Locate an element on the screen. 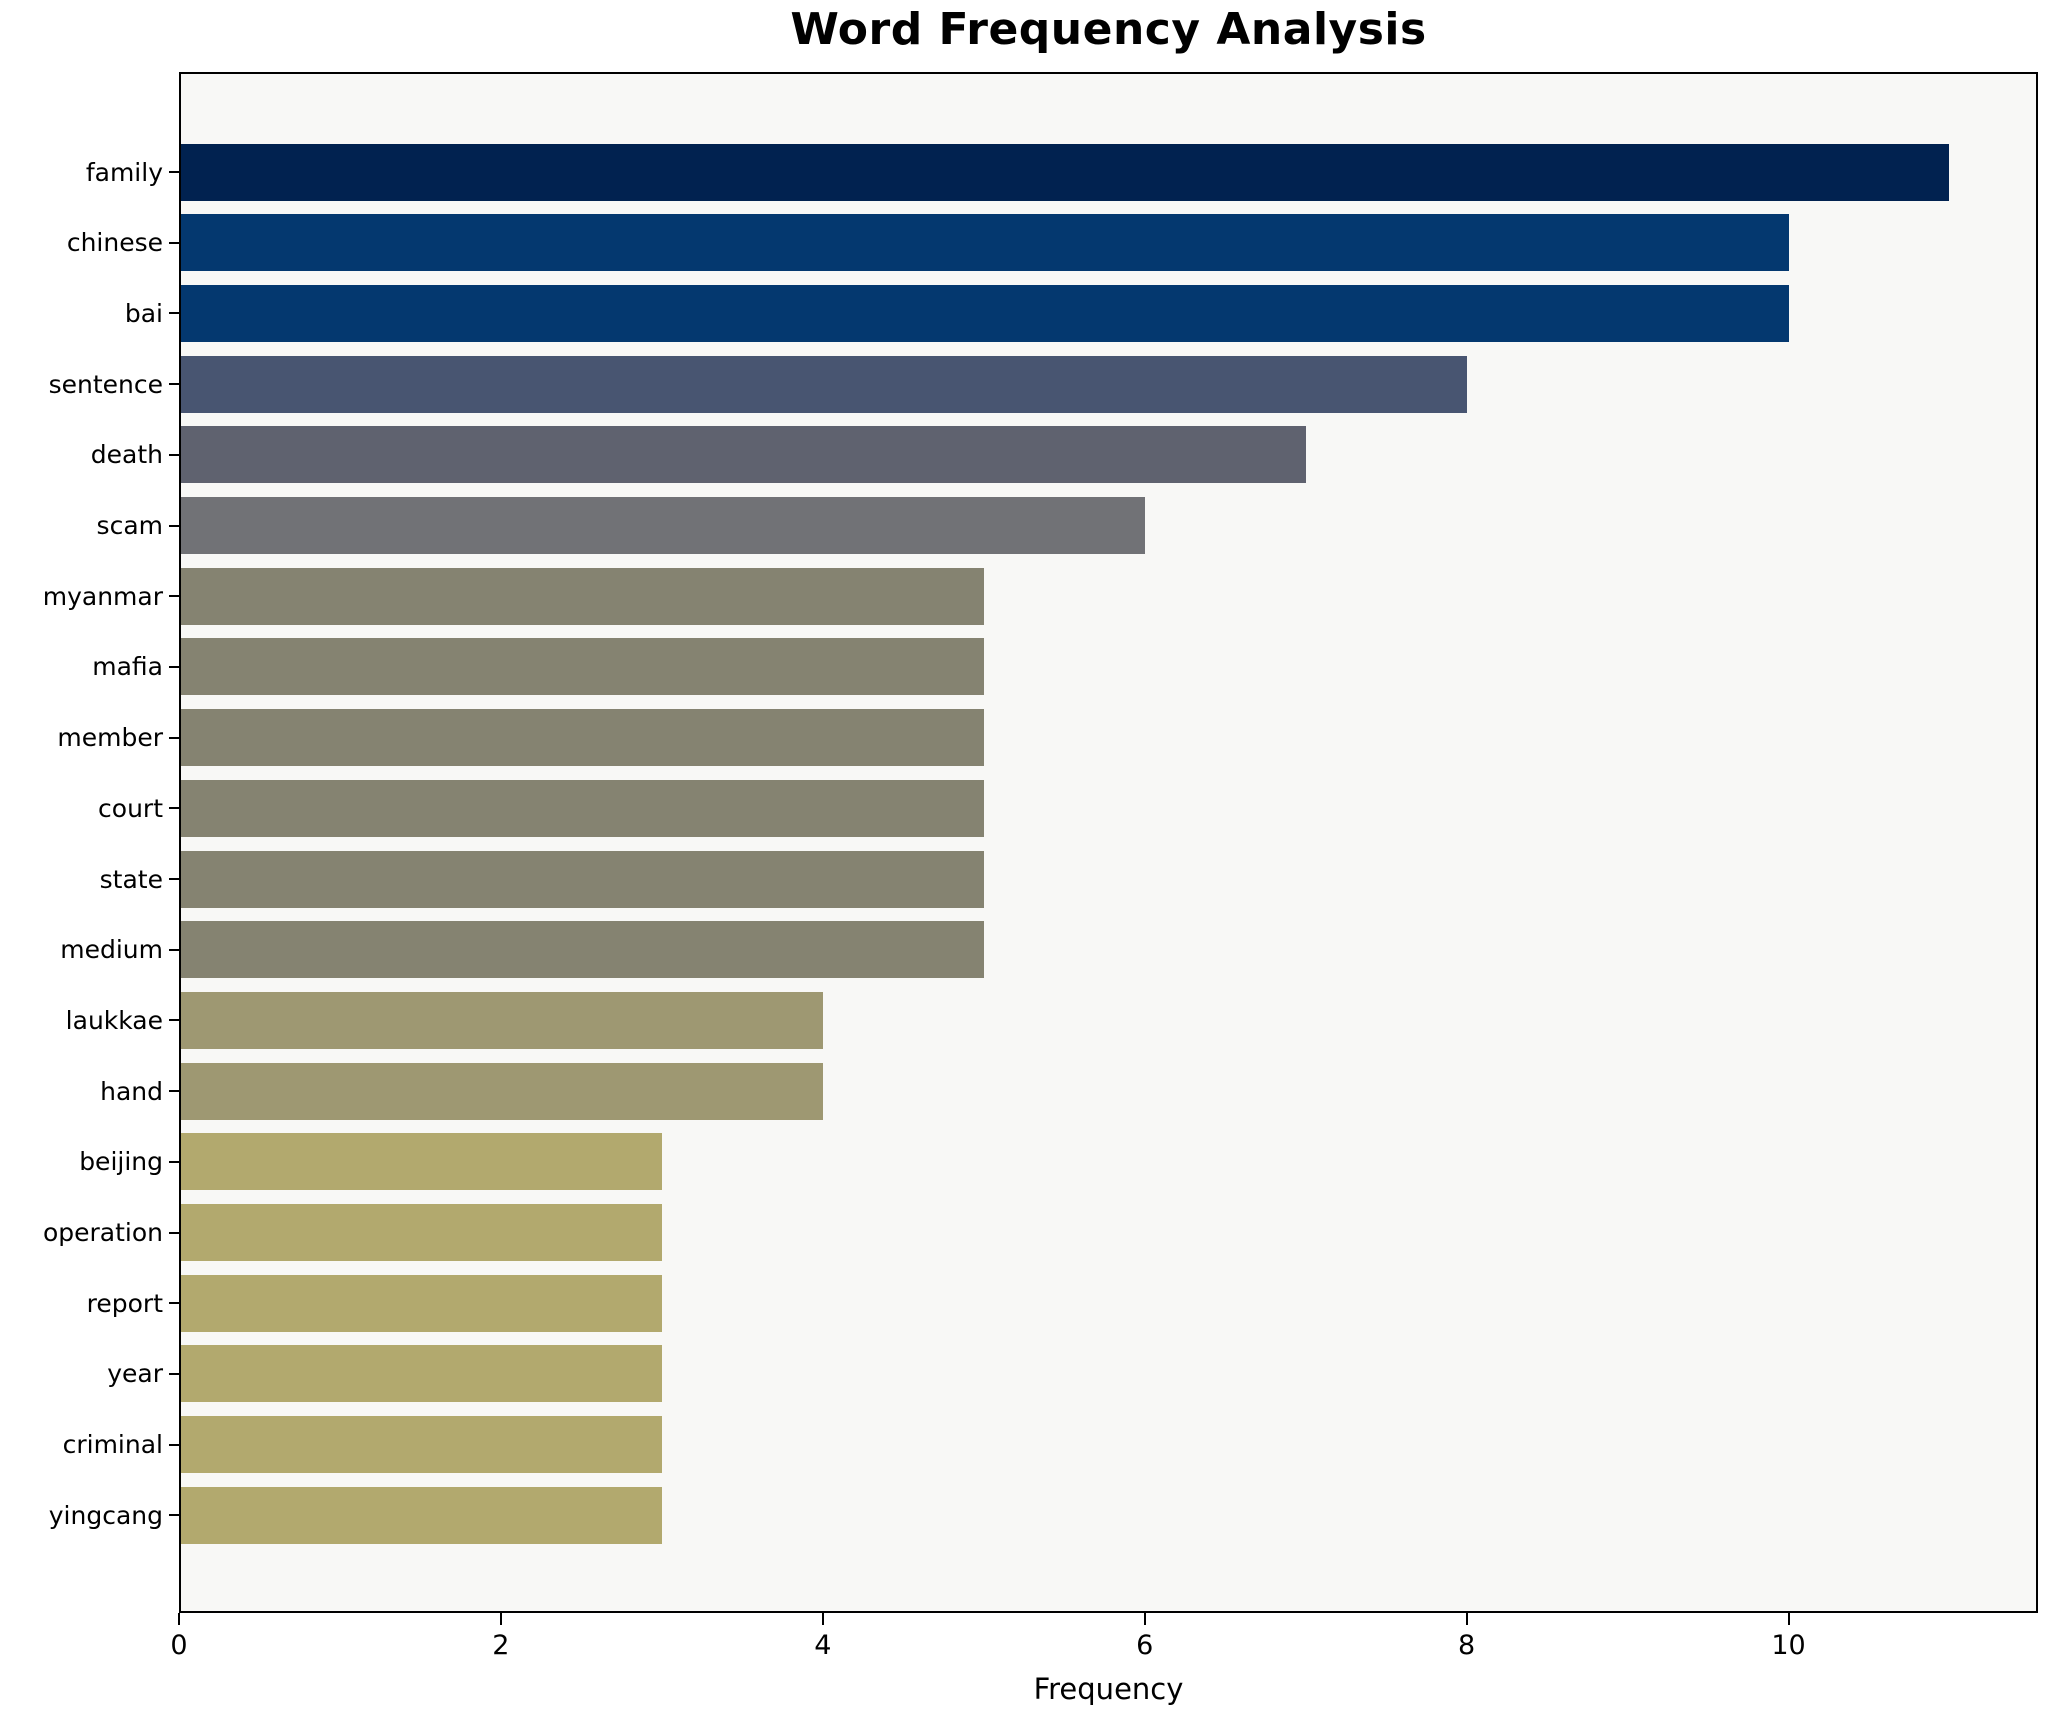 This screenshot has height=1722, width=2058. bar-hand is located at coordinates (502, 1091).